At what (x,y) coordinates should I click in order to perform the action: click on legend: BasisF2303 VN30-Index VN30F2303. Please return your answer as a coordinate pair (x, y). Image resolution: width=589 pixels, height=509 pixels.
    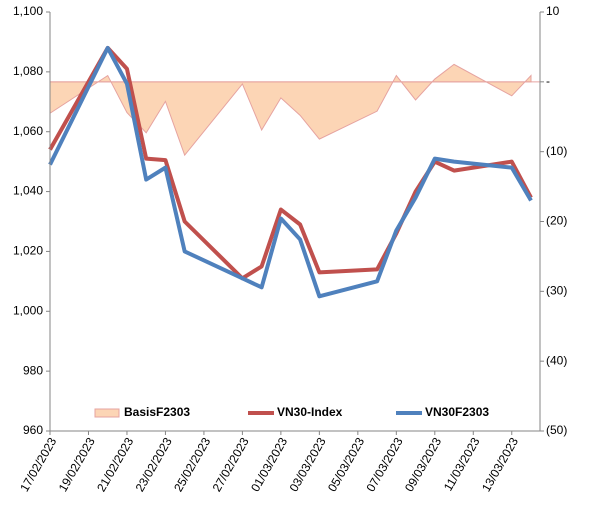
    Looking at the image, I should click on (291, 412).